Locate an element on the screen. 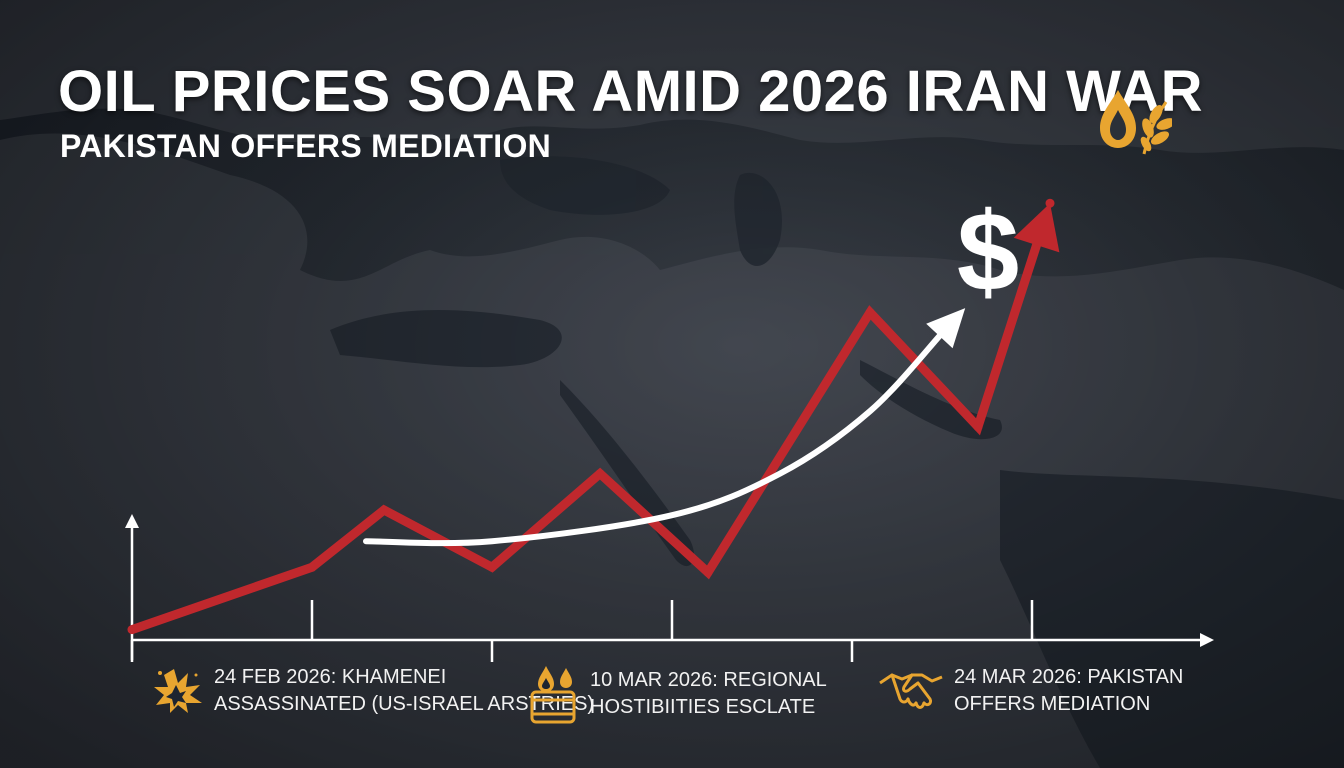 The height and width of the screenshot is (768, 1344). y-axis-arrowhead is located at coordinates (132, 521).